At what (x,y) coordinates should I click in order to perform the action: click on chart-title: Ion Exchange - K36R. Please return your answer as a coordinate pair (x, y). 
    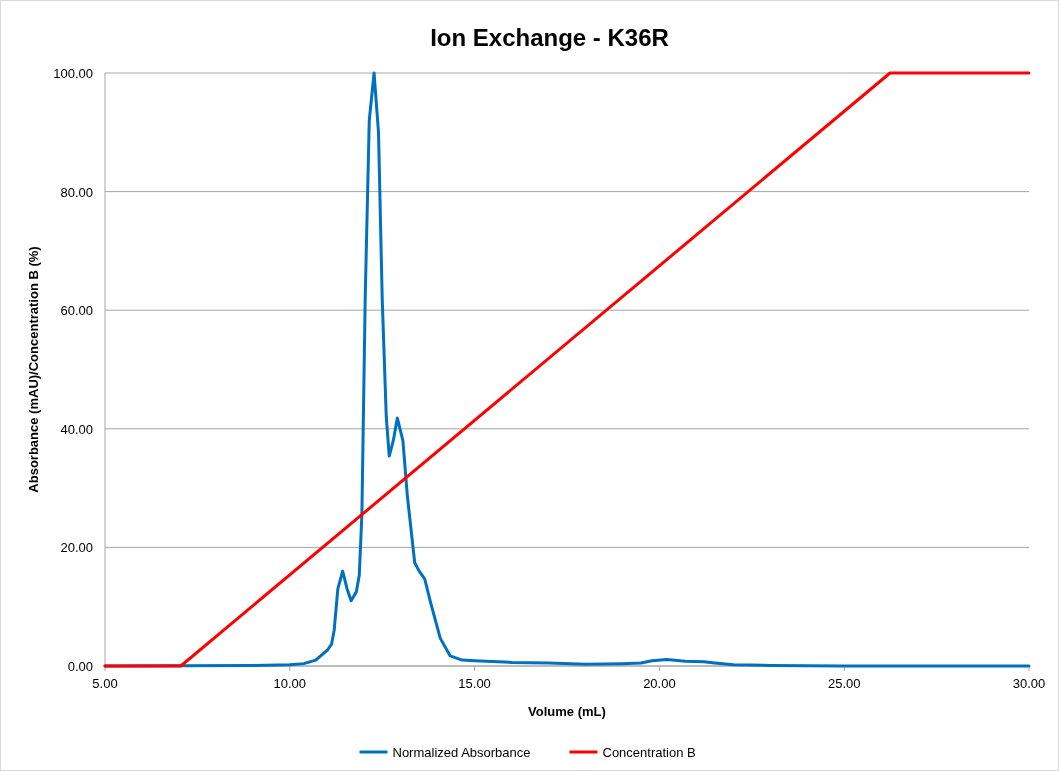
    Looking at the image, I should click on (549, 37).